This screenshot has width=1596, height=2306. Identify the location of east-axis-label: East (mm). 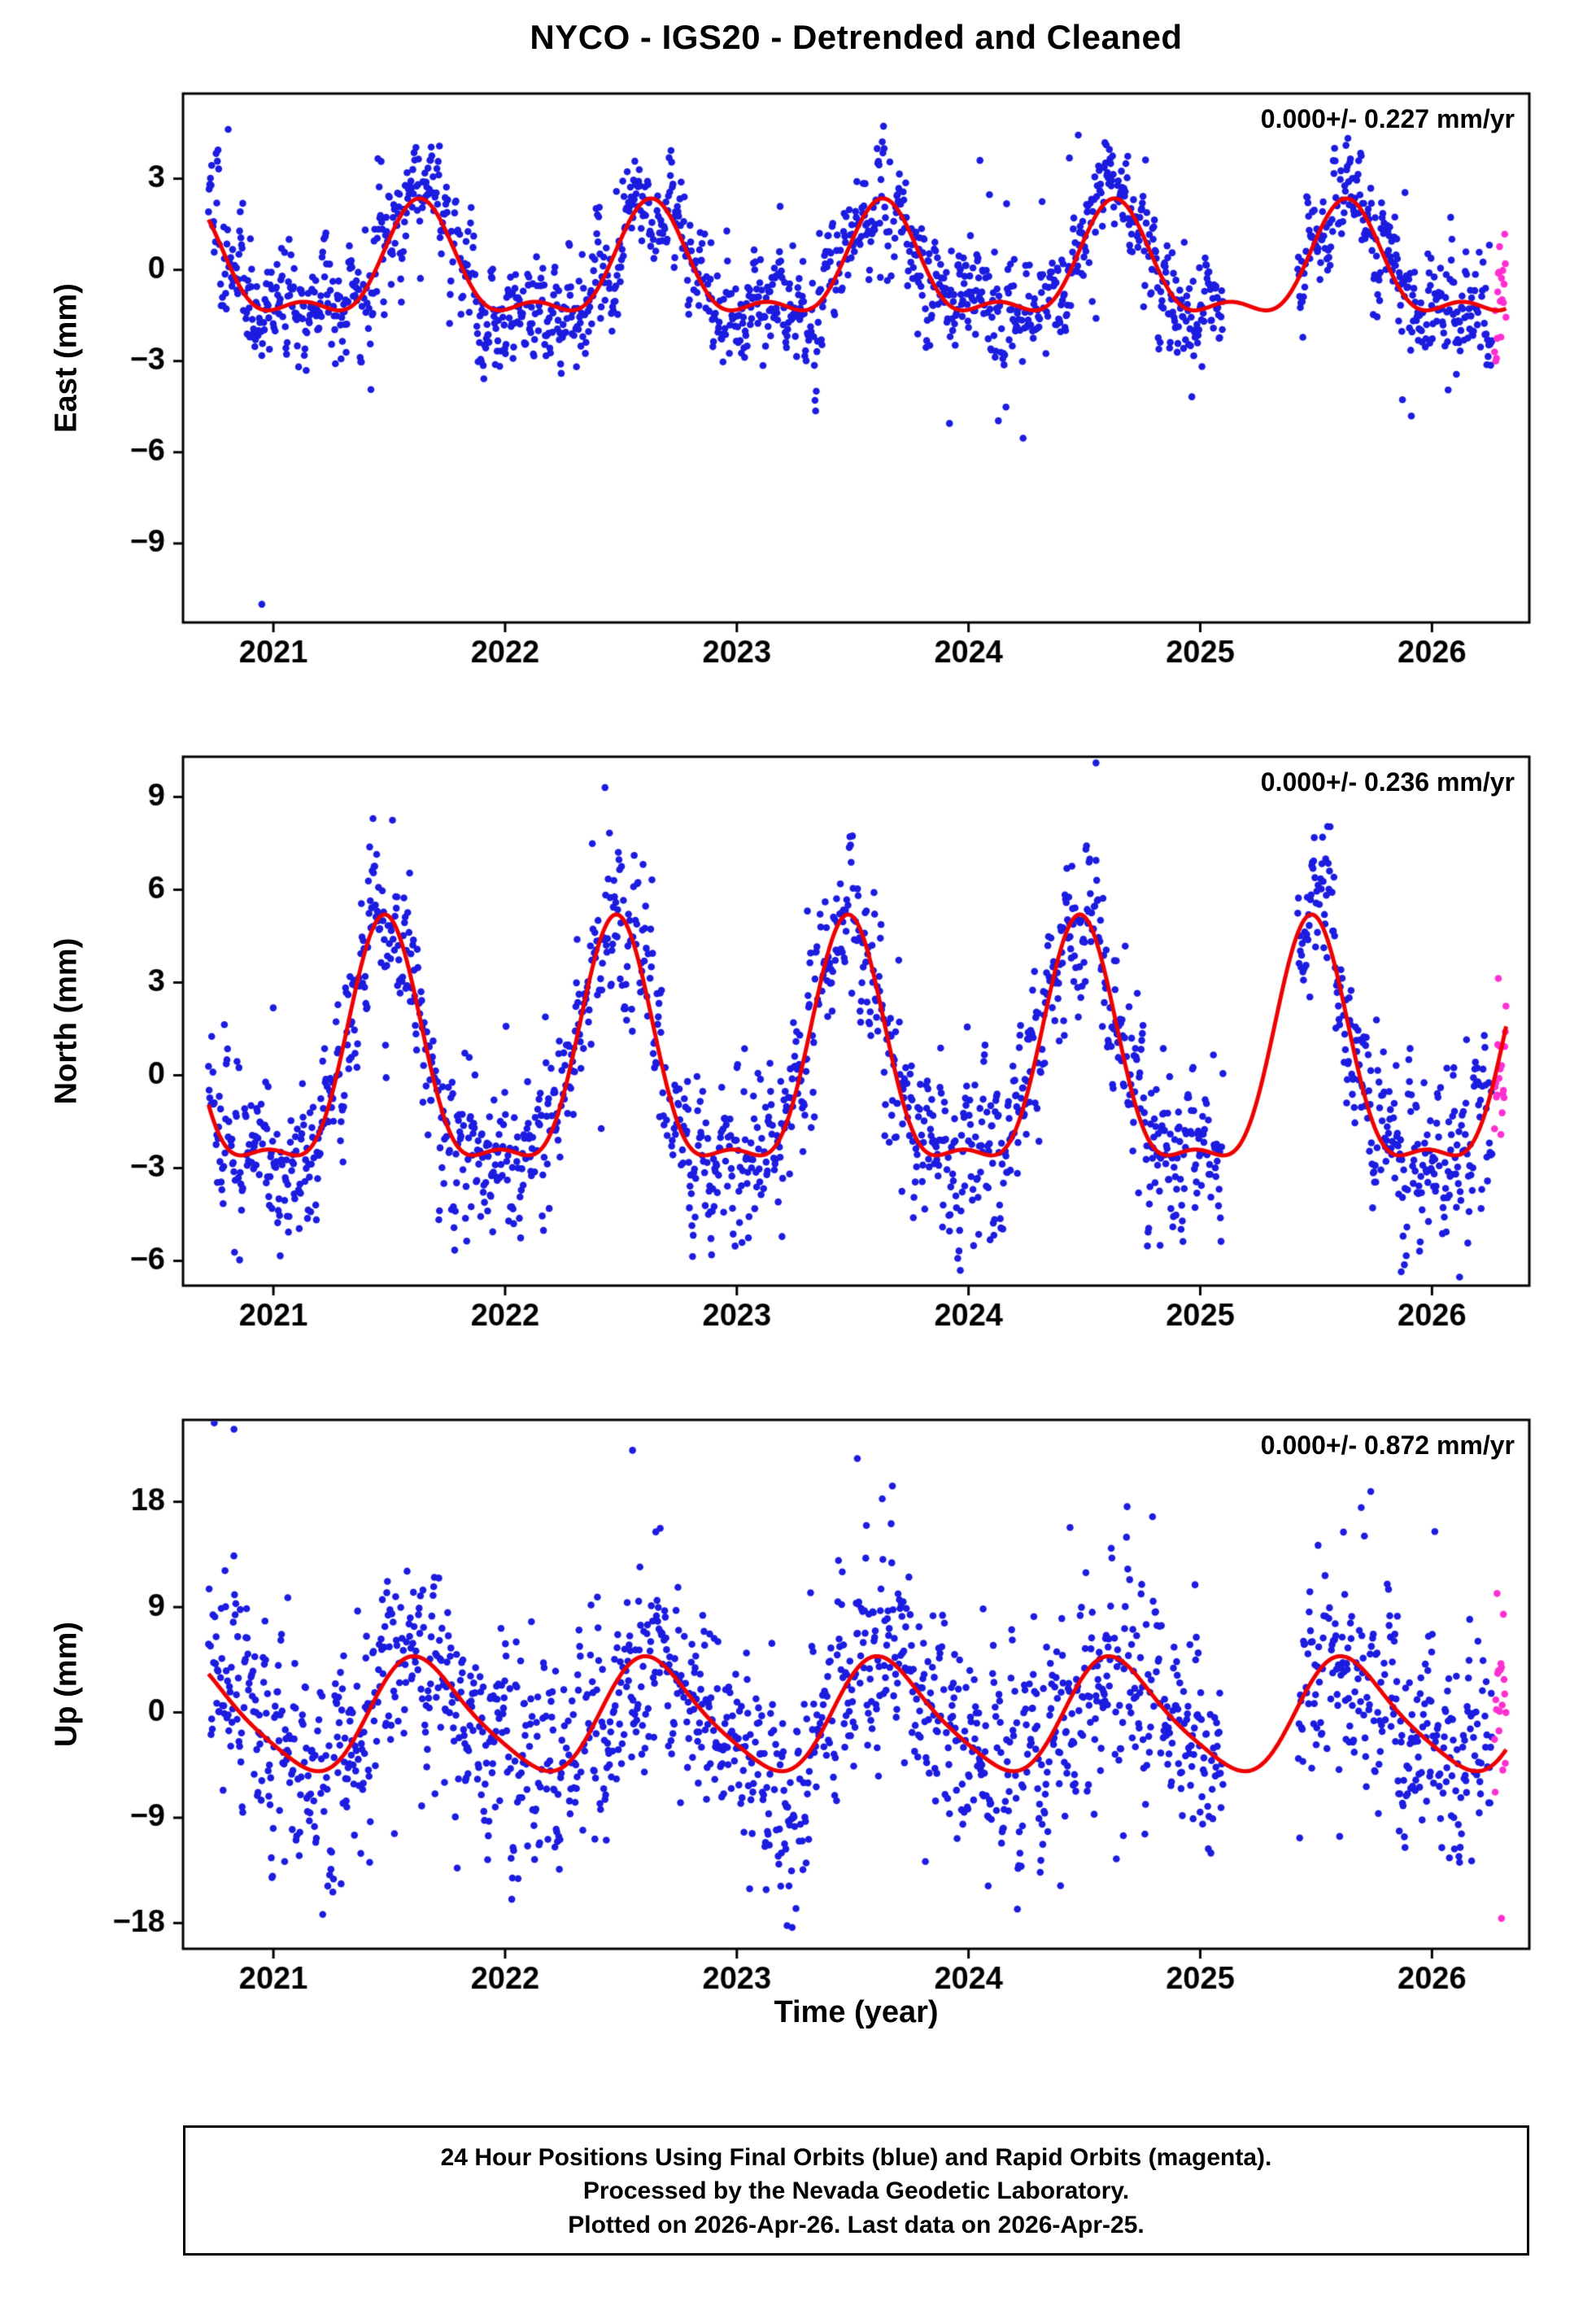
(66, 358).